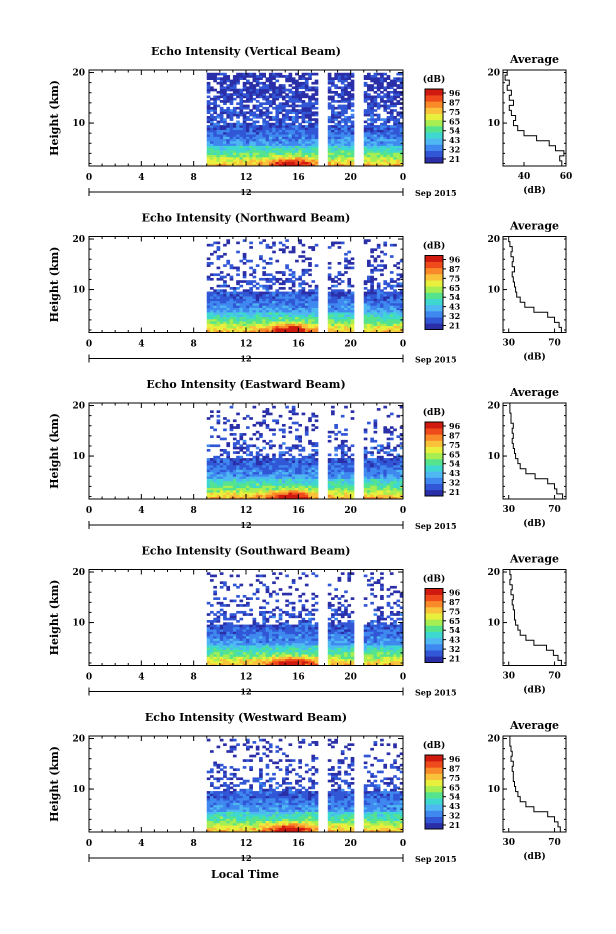 The image size is (616, 934). I want to click on colorbar-swatch, so click(434, 135).